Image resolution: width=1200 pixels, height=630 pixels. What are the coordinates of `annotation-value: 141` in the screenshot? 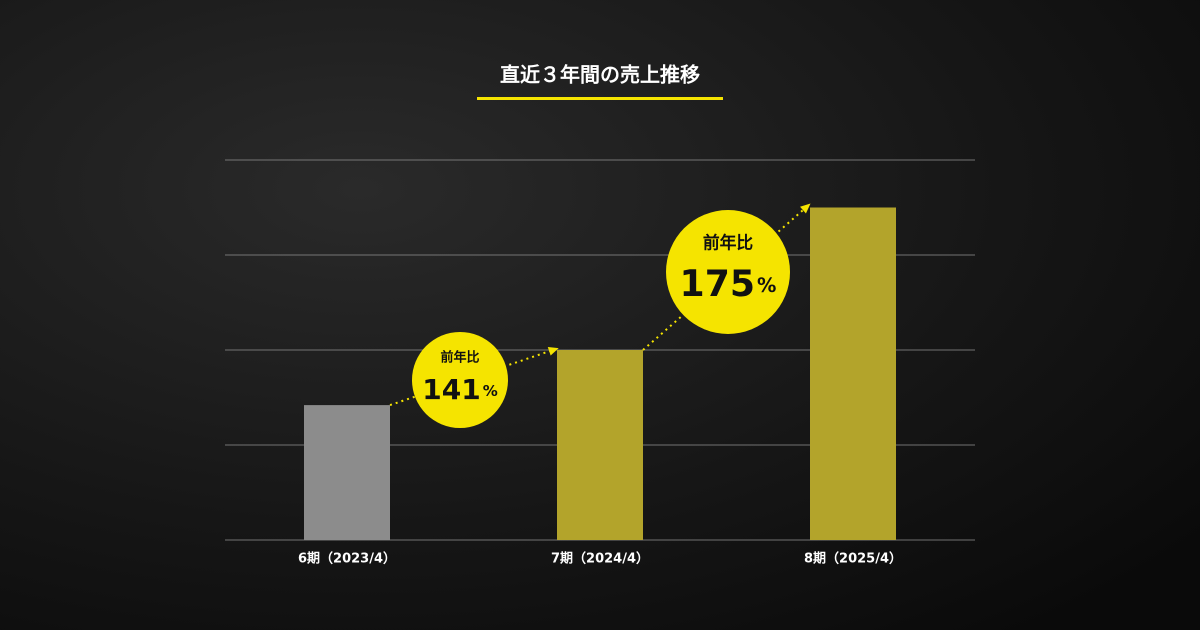 It's located at (451, 389).